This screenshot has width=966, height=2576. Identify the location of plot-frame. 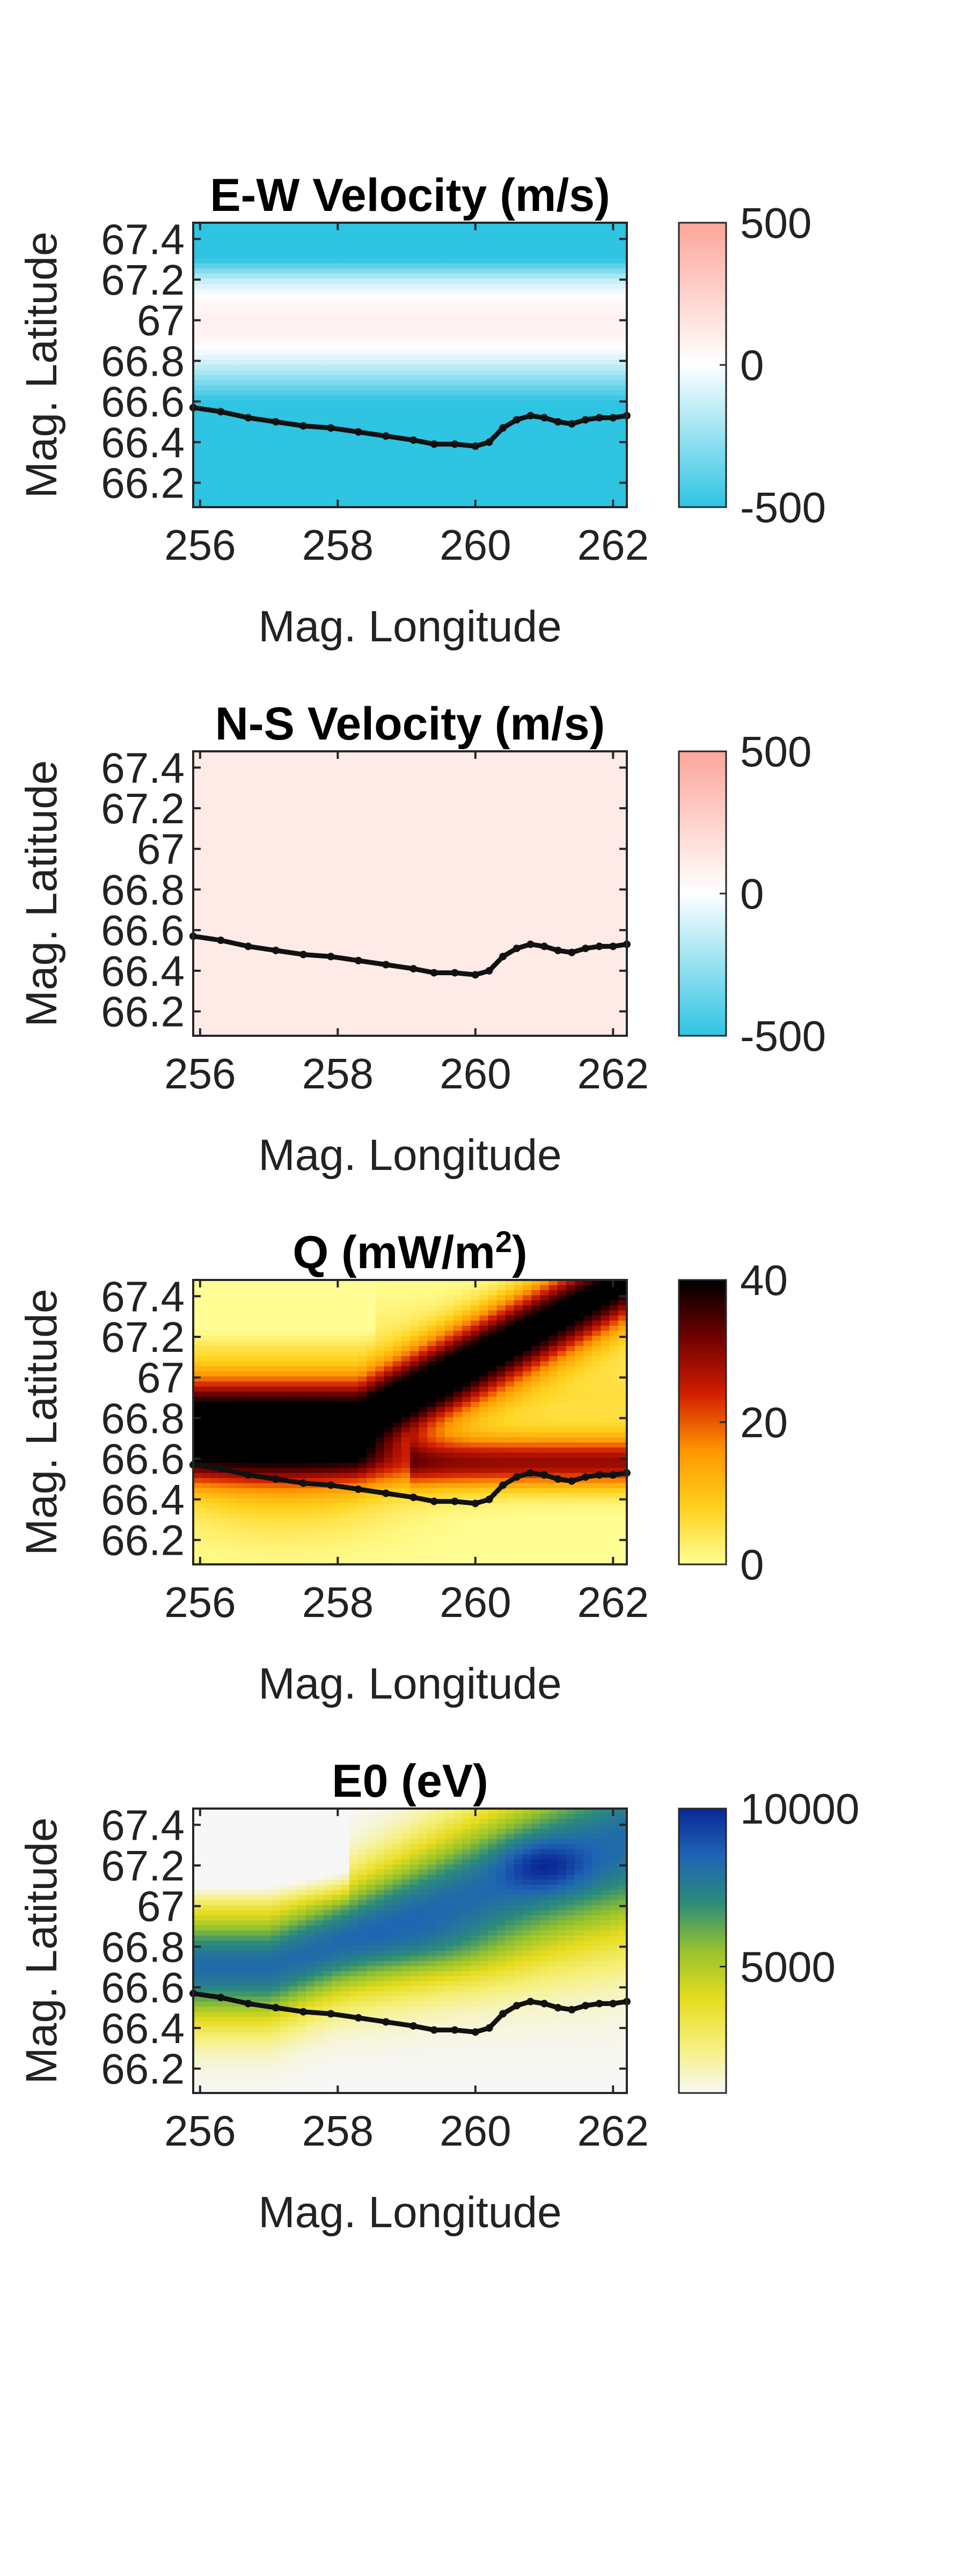
(410, 893).